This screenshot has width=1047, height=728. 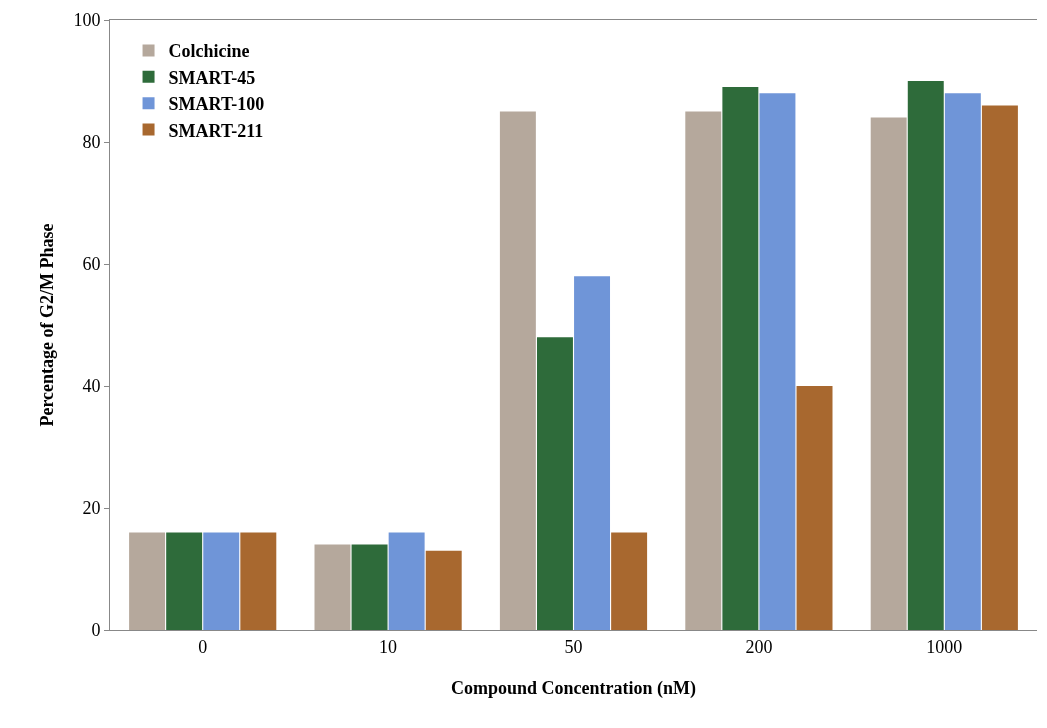 What do you see at coordinates (87, 20) in the screenshot?
I see `y-tick-label: 100` at bounding box center [87, 20].